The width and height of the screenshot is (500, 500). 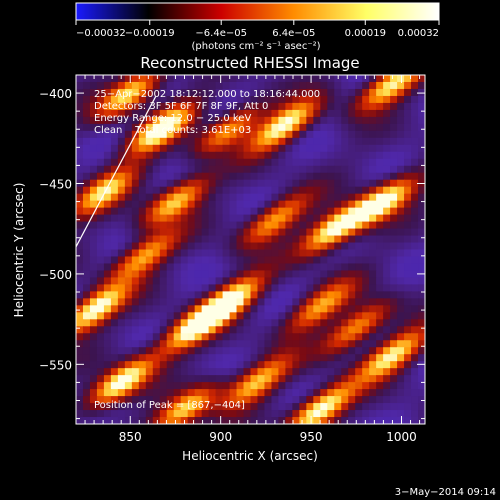 What do you see at coordinates (257, 11) in the screenshot?
I see `colorbar` at bounding box center [257, 11].